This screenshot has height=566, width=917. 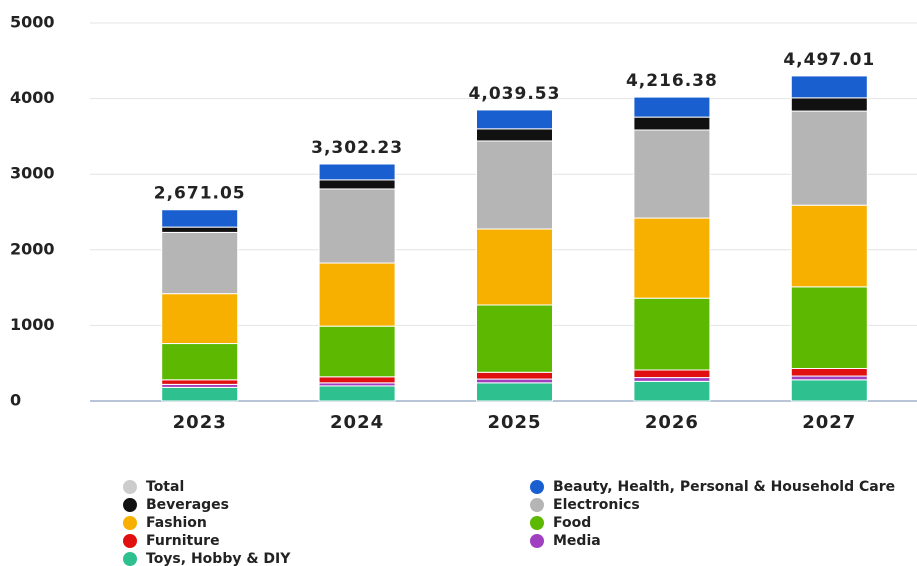 I want to click on x-tick-label: 2027, so click(x=829, y=422).